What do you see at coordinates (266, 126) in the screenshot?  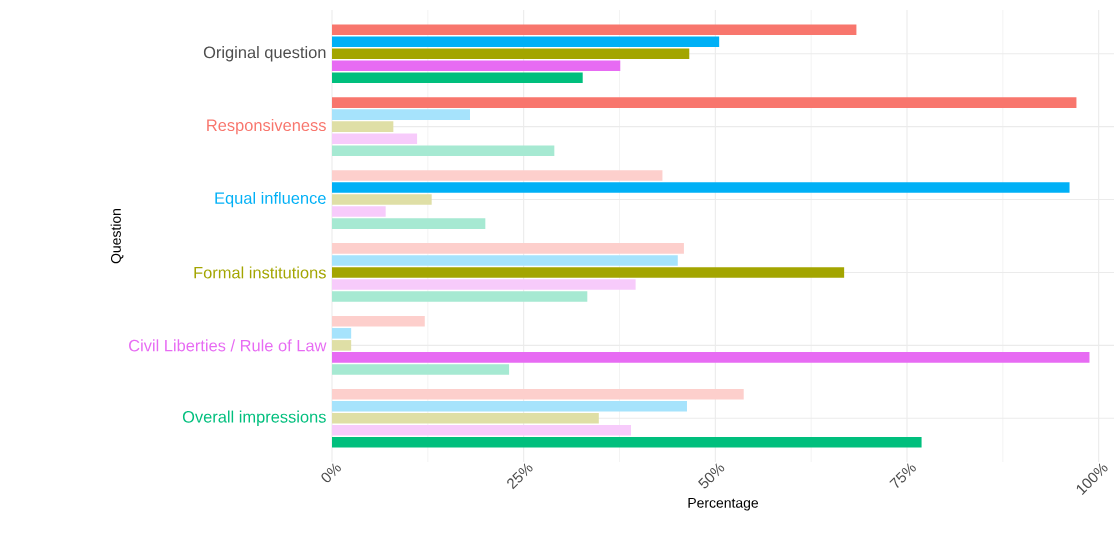 I see `y-tick-label: Responsiveness` at bounding box center [266, 126].